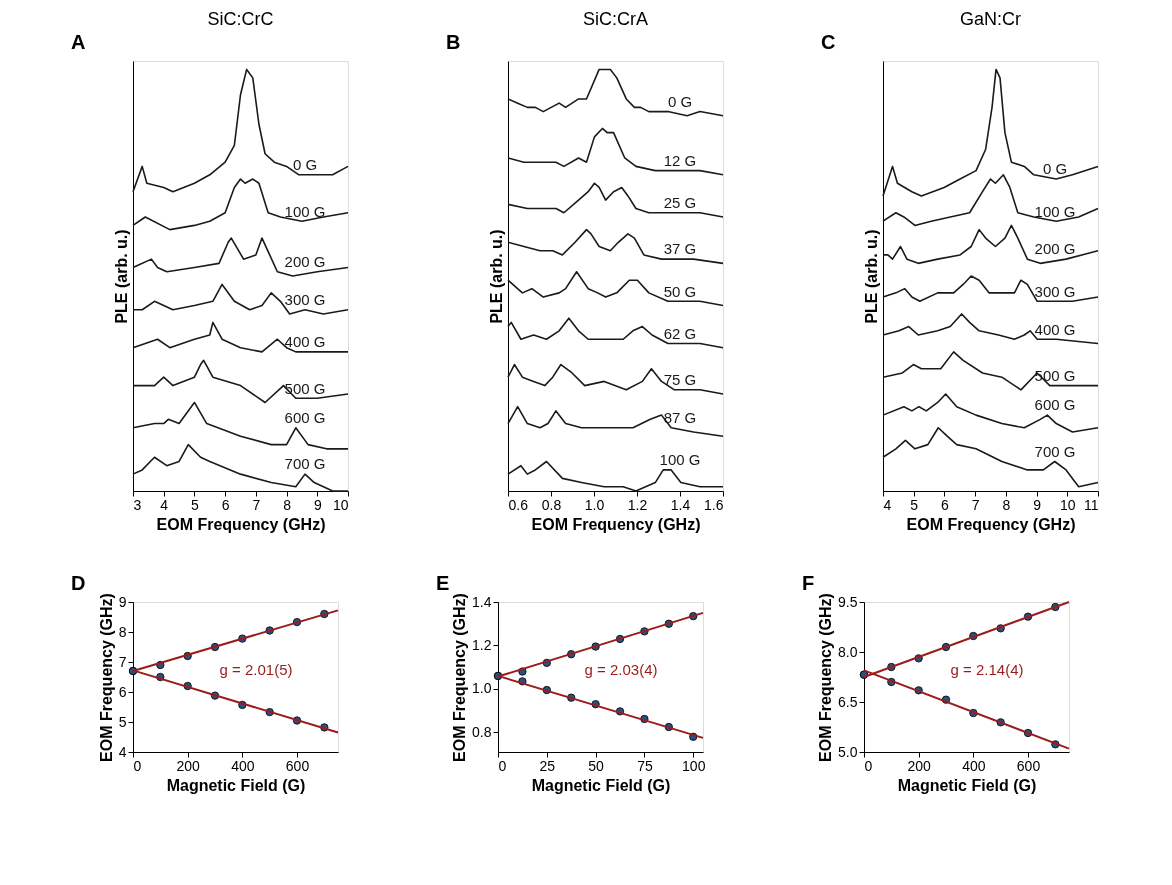  What do you see at coordinates (987, 669) in the screenshot?
I see `annotation: g = 2.14(4)` at bounding box center [987, 669].